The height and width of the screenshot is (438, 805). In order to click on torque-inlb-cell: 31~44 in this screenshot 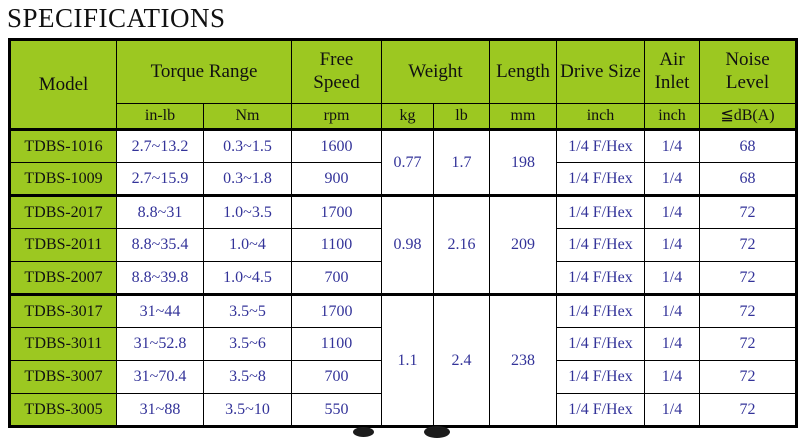, I will do `click(160, 310)`.